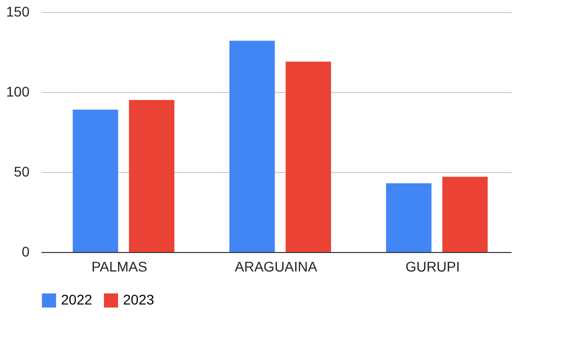 This screenshot has width=575, height=343. What do you see at coordinates (18, 92) in the screenshot?
I see `y-tick-label: 100` at bounding box center [18, 92].